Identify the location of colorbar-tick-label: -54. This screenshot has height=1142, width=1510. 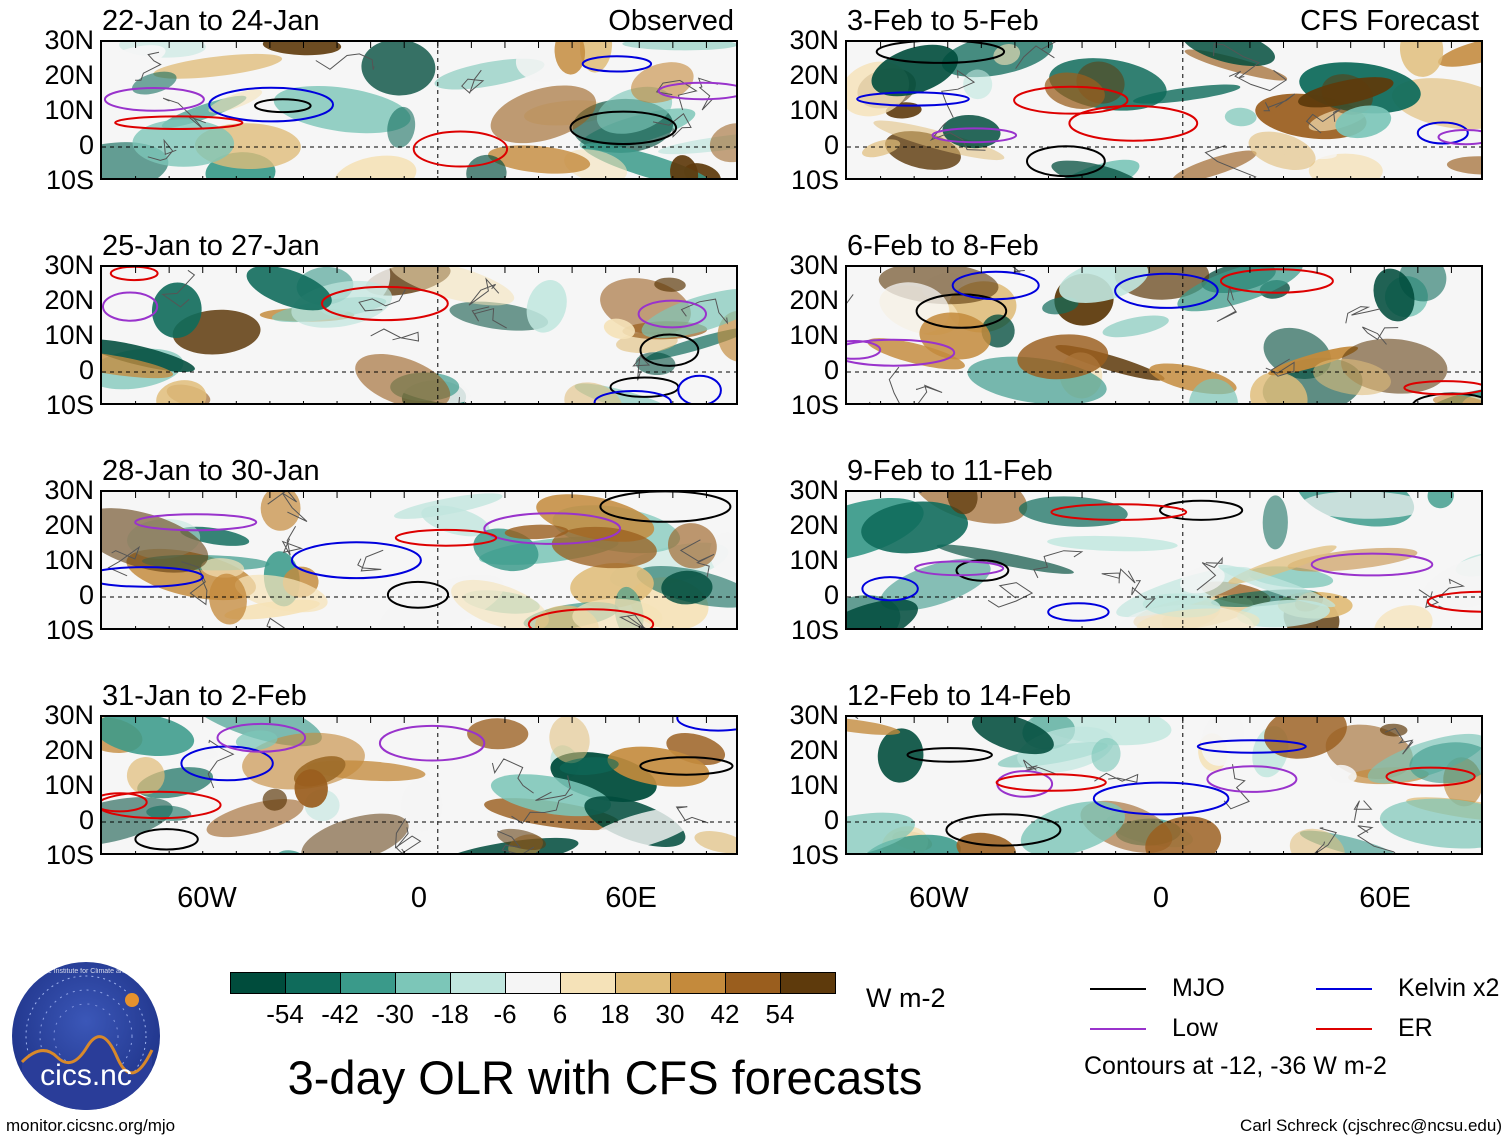
(285, 1014).